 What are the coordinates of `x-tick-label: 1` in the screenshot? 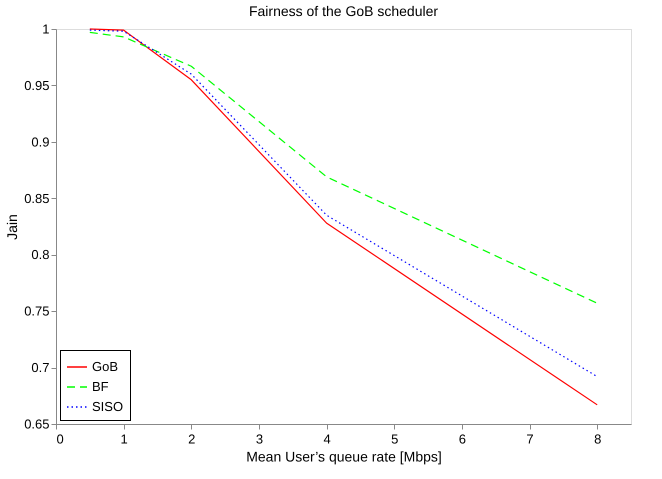 It's located at (124, 439).